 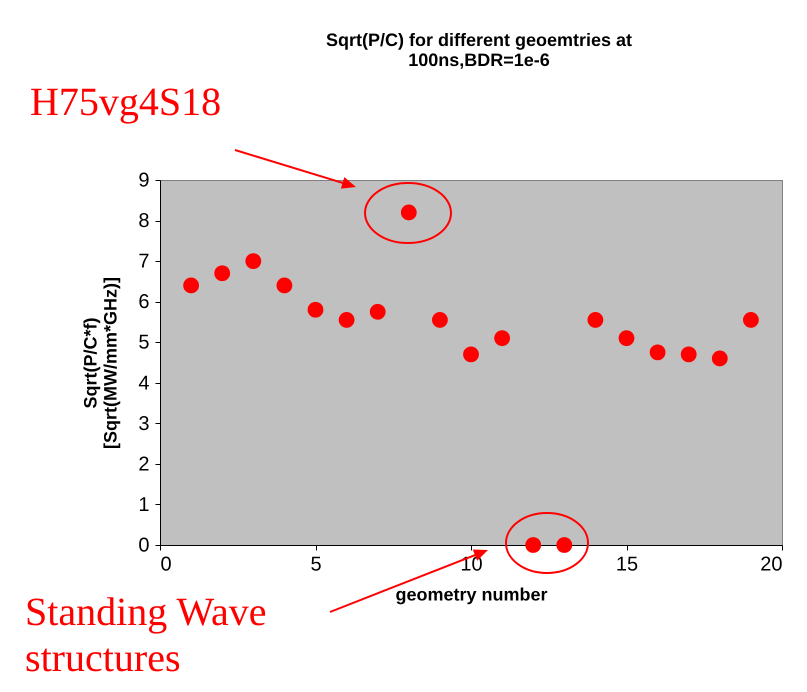 What do you see at coordinates (144, 545) in the screenshot?
I see `y-tick-label: 0` at bounding box center [144, 545].